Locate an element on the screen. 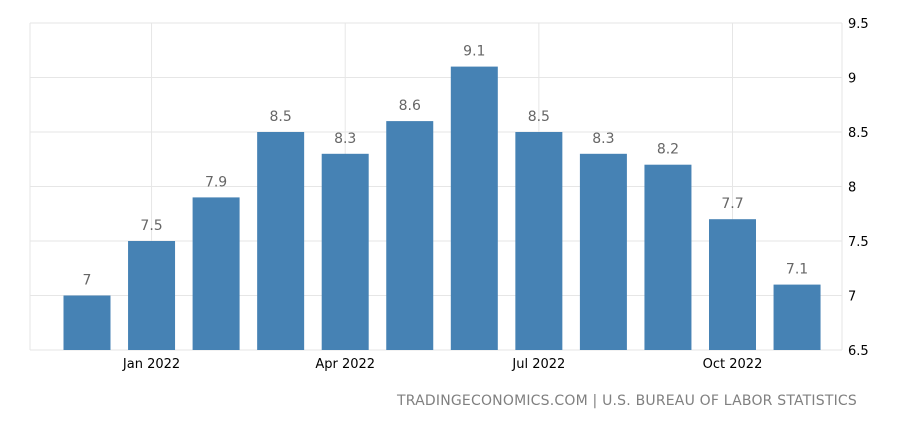 This screenshot has height=425, width=912. y-tick-label: 9 is located at coordinates (852, 79).